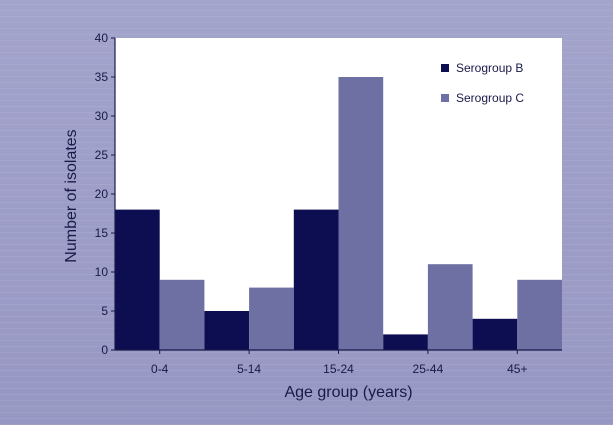 The width and height of the screenshot is (613, 425). Describe the element at coordinates (517, 369) in the screenshot. I see `x-tick-label: 45+` at that location.